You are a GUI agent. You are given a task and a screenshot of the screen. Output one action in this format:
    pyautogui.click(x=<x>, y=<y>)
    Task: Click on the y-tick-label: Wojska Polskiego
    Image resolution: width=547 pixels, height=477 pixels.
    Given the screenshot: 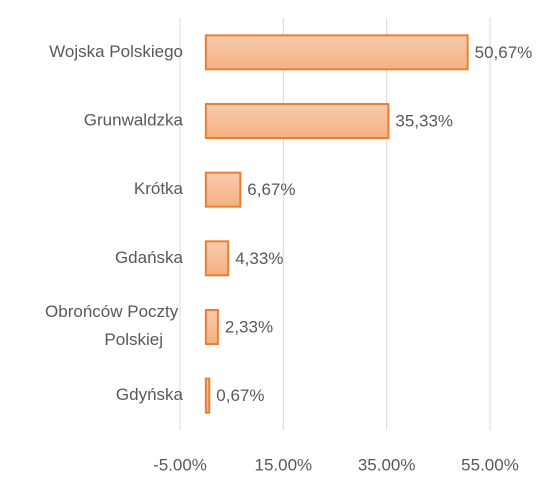 What is the action you would take?
    pyautogui.click(x=116, y=51)
    